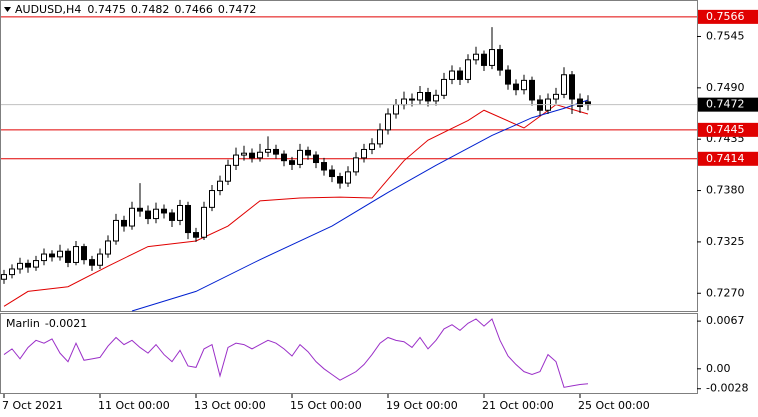 The height and width of the screenshot is (417, 758). I want to click on indicator-title: Marlin -0.0021, so click(46, 323).